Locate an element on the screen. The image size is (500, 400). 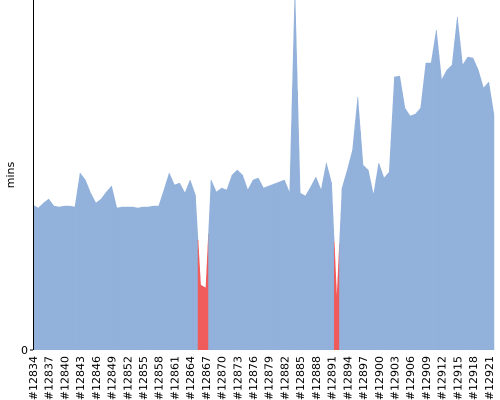
x-tick-label: #12915 is located at coordinates (457, 378).